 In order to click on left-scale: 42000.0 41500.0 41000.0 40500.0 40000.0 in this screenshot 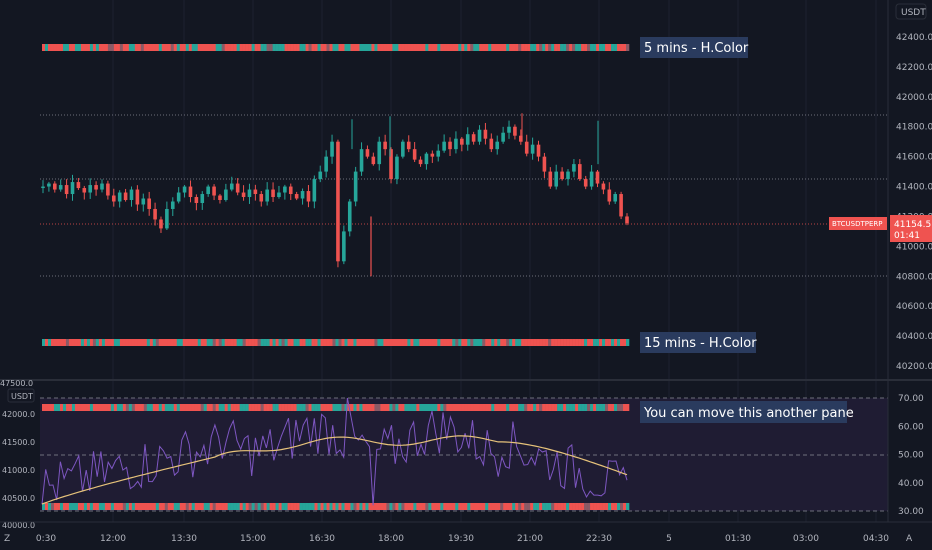, I will do `click(18, 470)`.